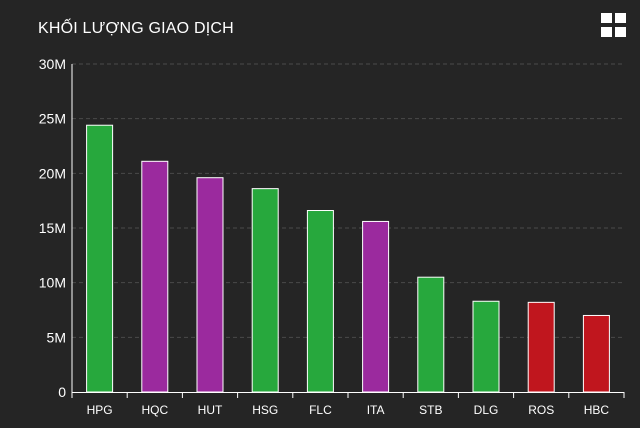 The height and width of the screenshot is (428, 640). I want to click on y-tick-label: 30M, so click(52, 64).